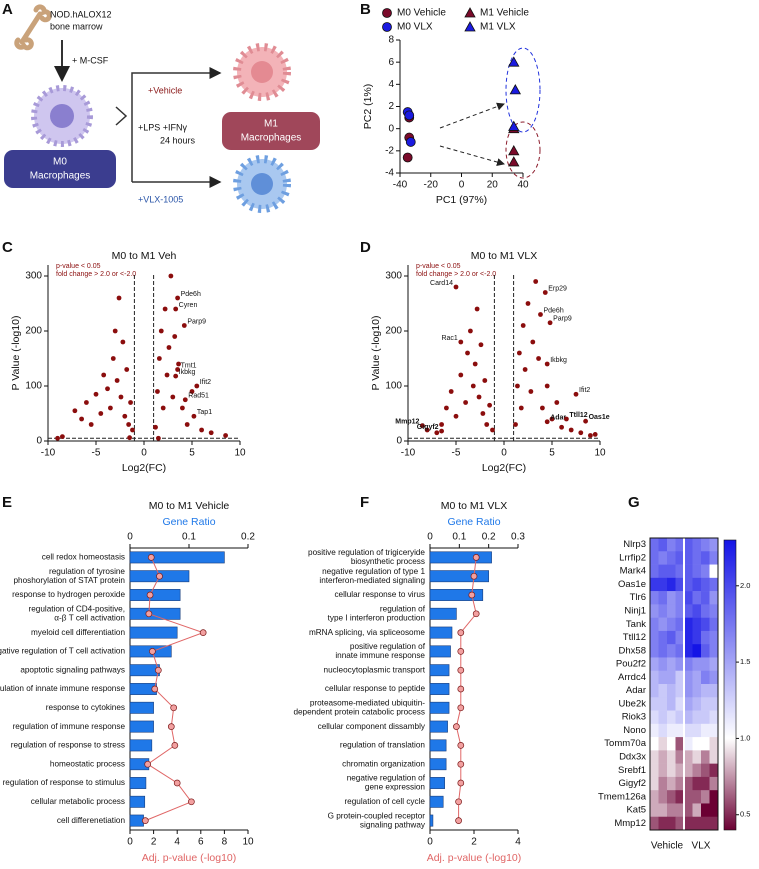  What do you see at coordinates (636, 690) in the screenshot?
I see `row-label: Adar` at bounding box center [636, 690].